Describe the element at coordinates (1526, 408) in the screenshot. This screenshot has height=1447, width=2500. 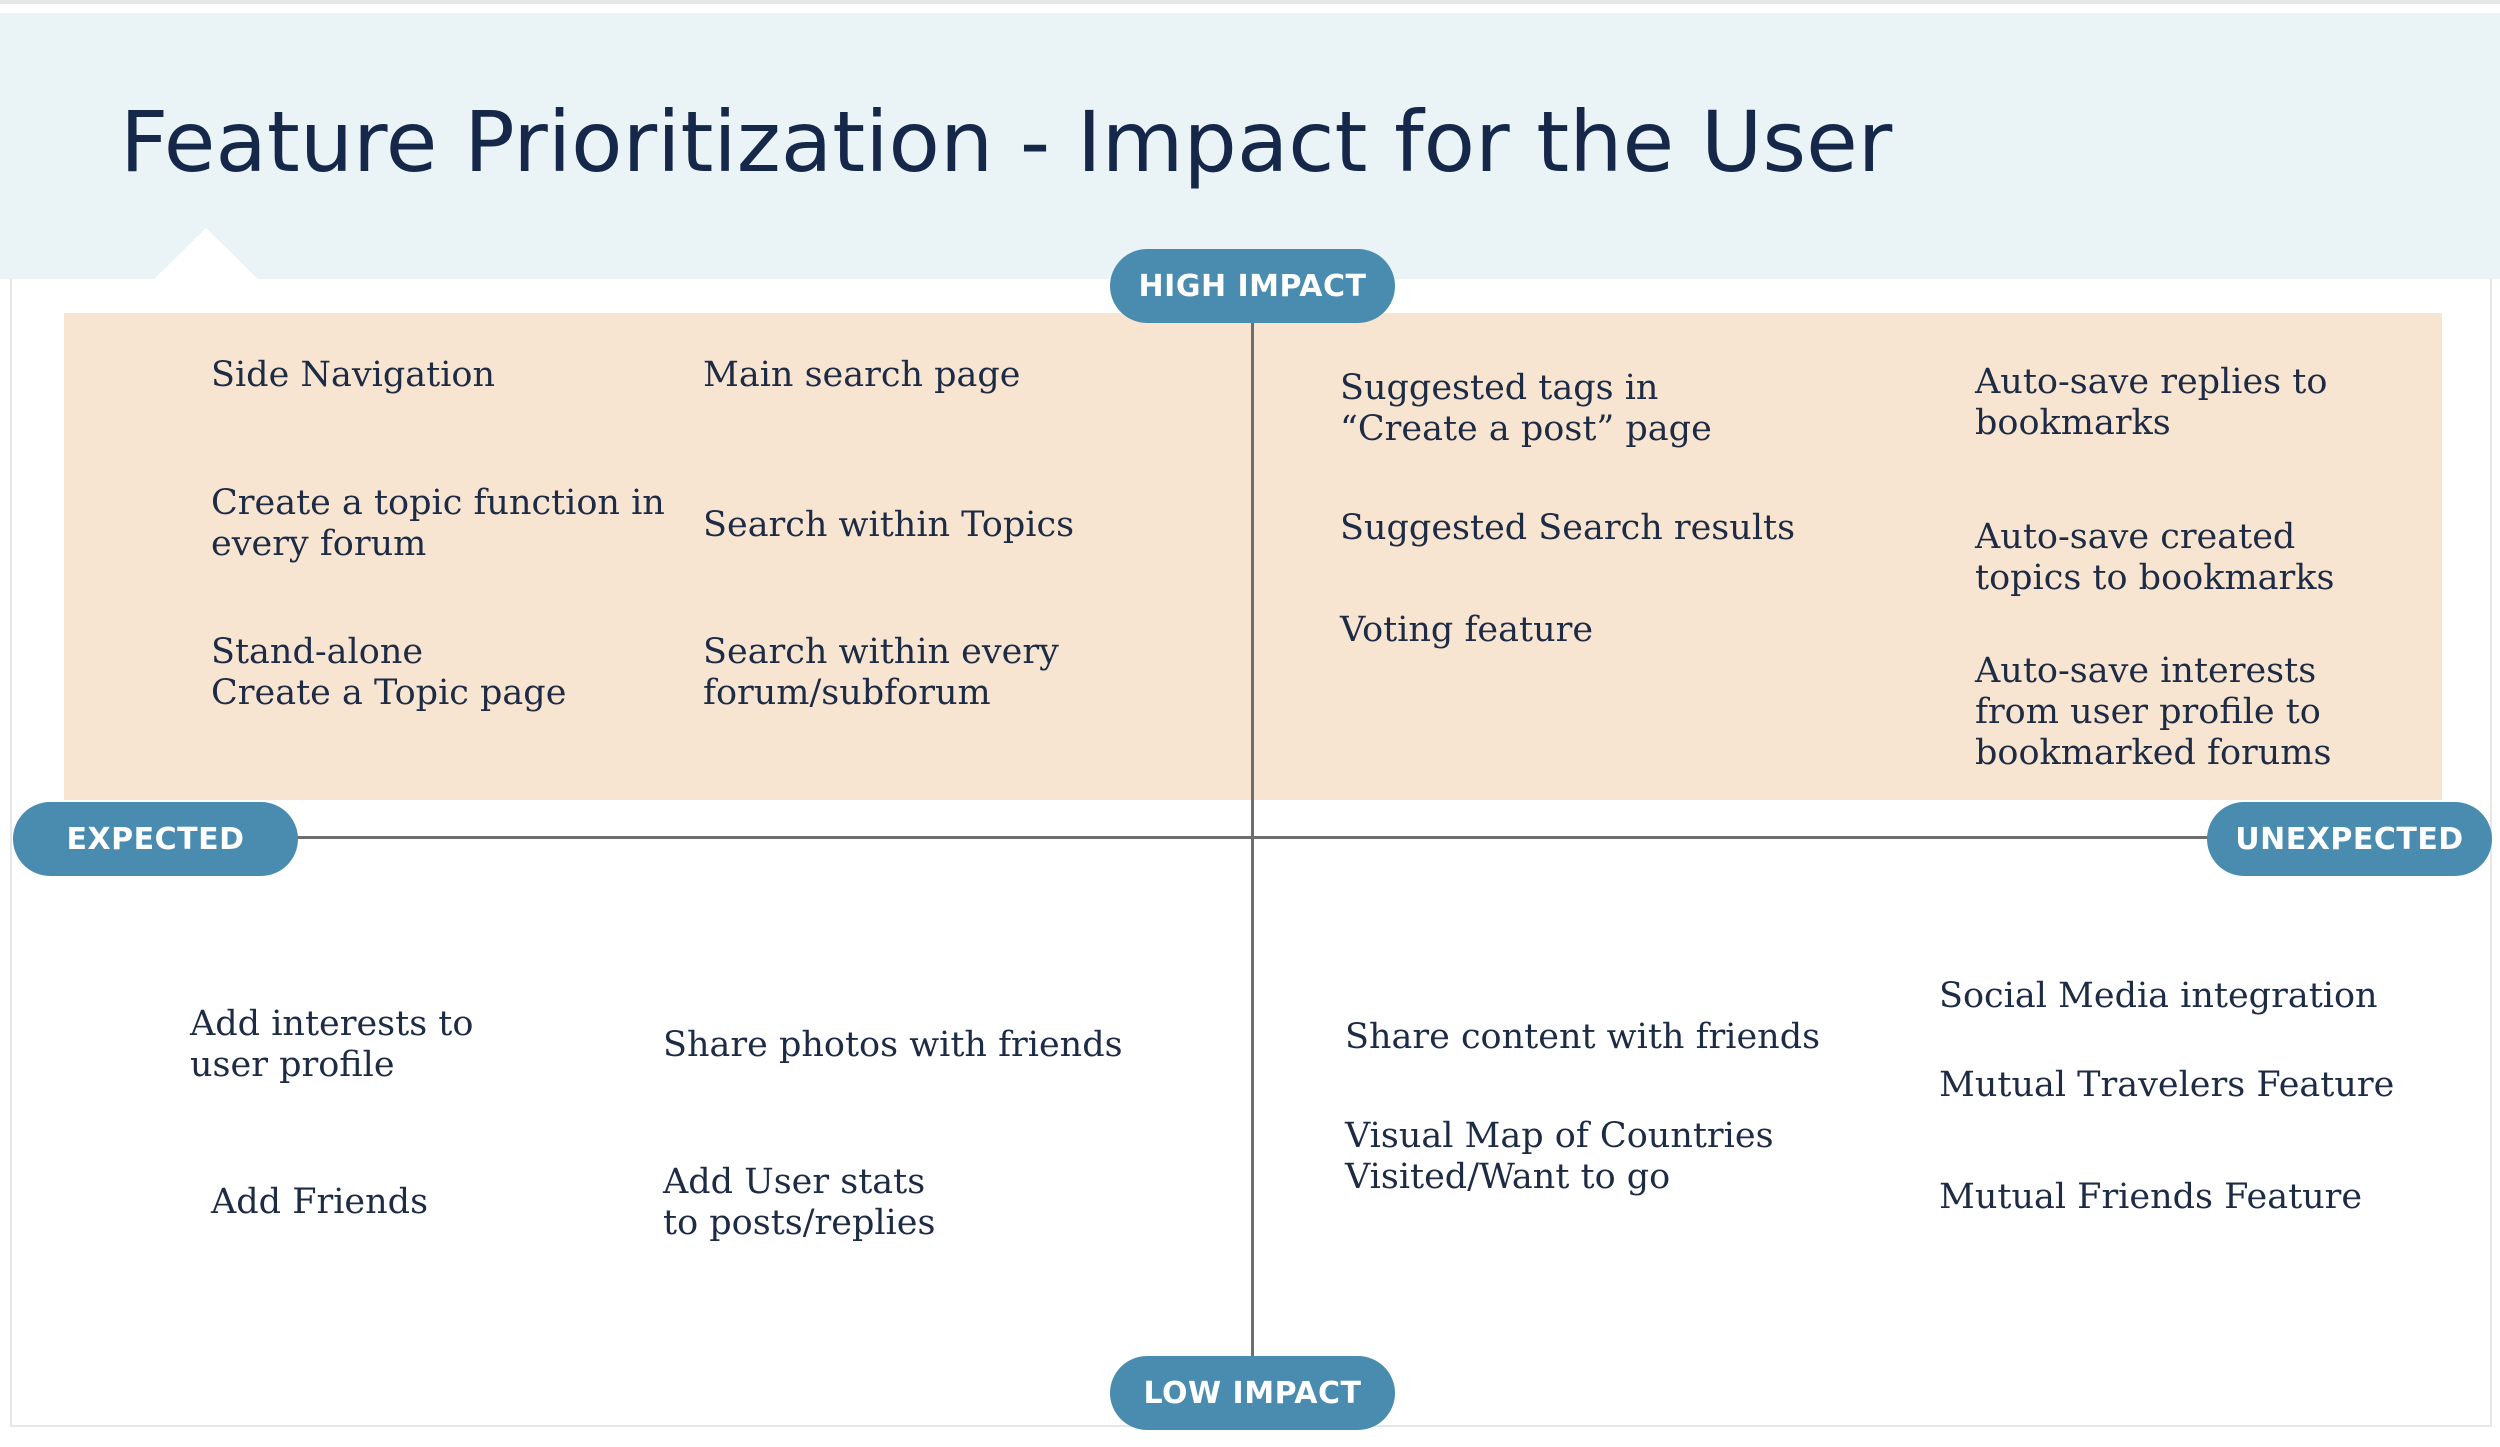
I see `feature-suggested-tags: Suggested tags in “Create a post” page` at that location.